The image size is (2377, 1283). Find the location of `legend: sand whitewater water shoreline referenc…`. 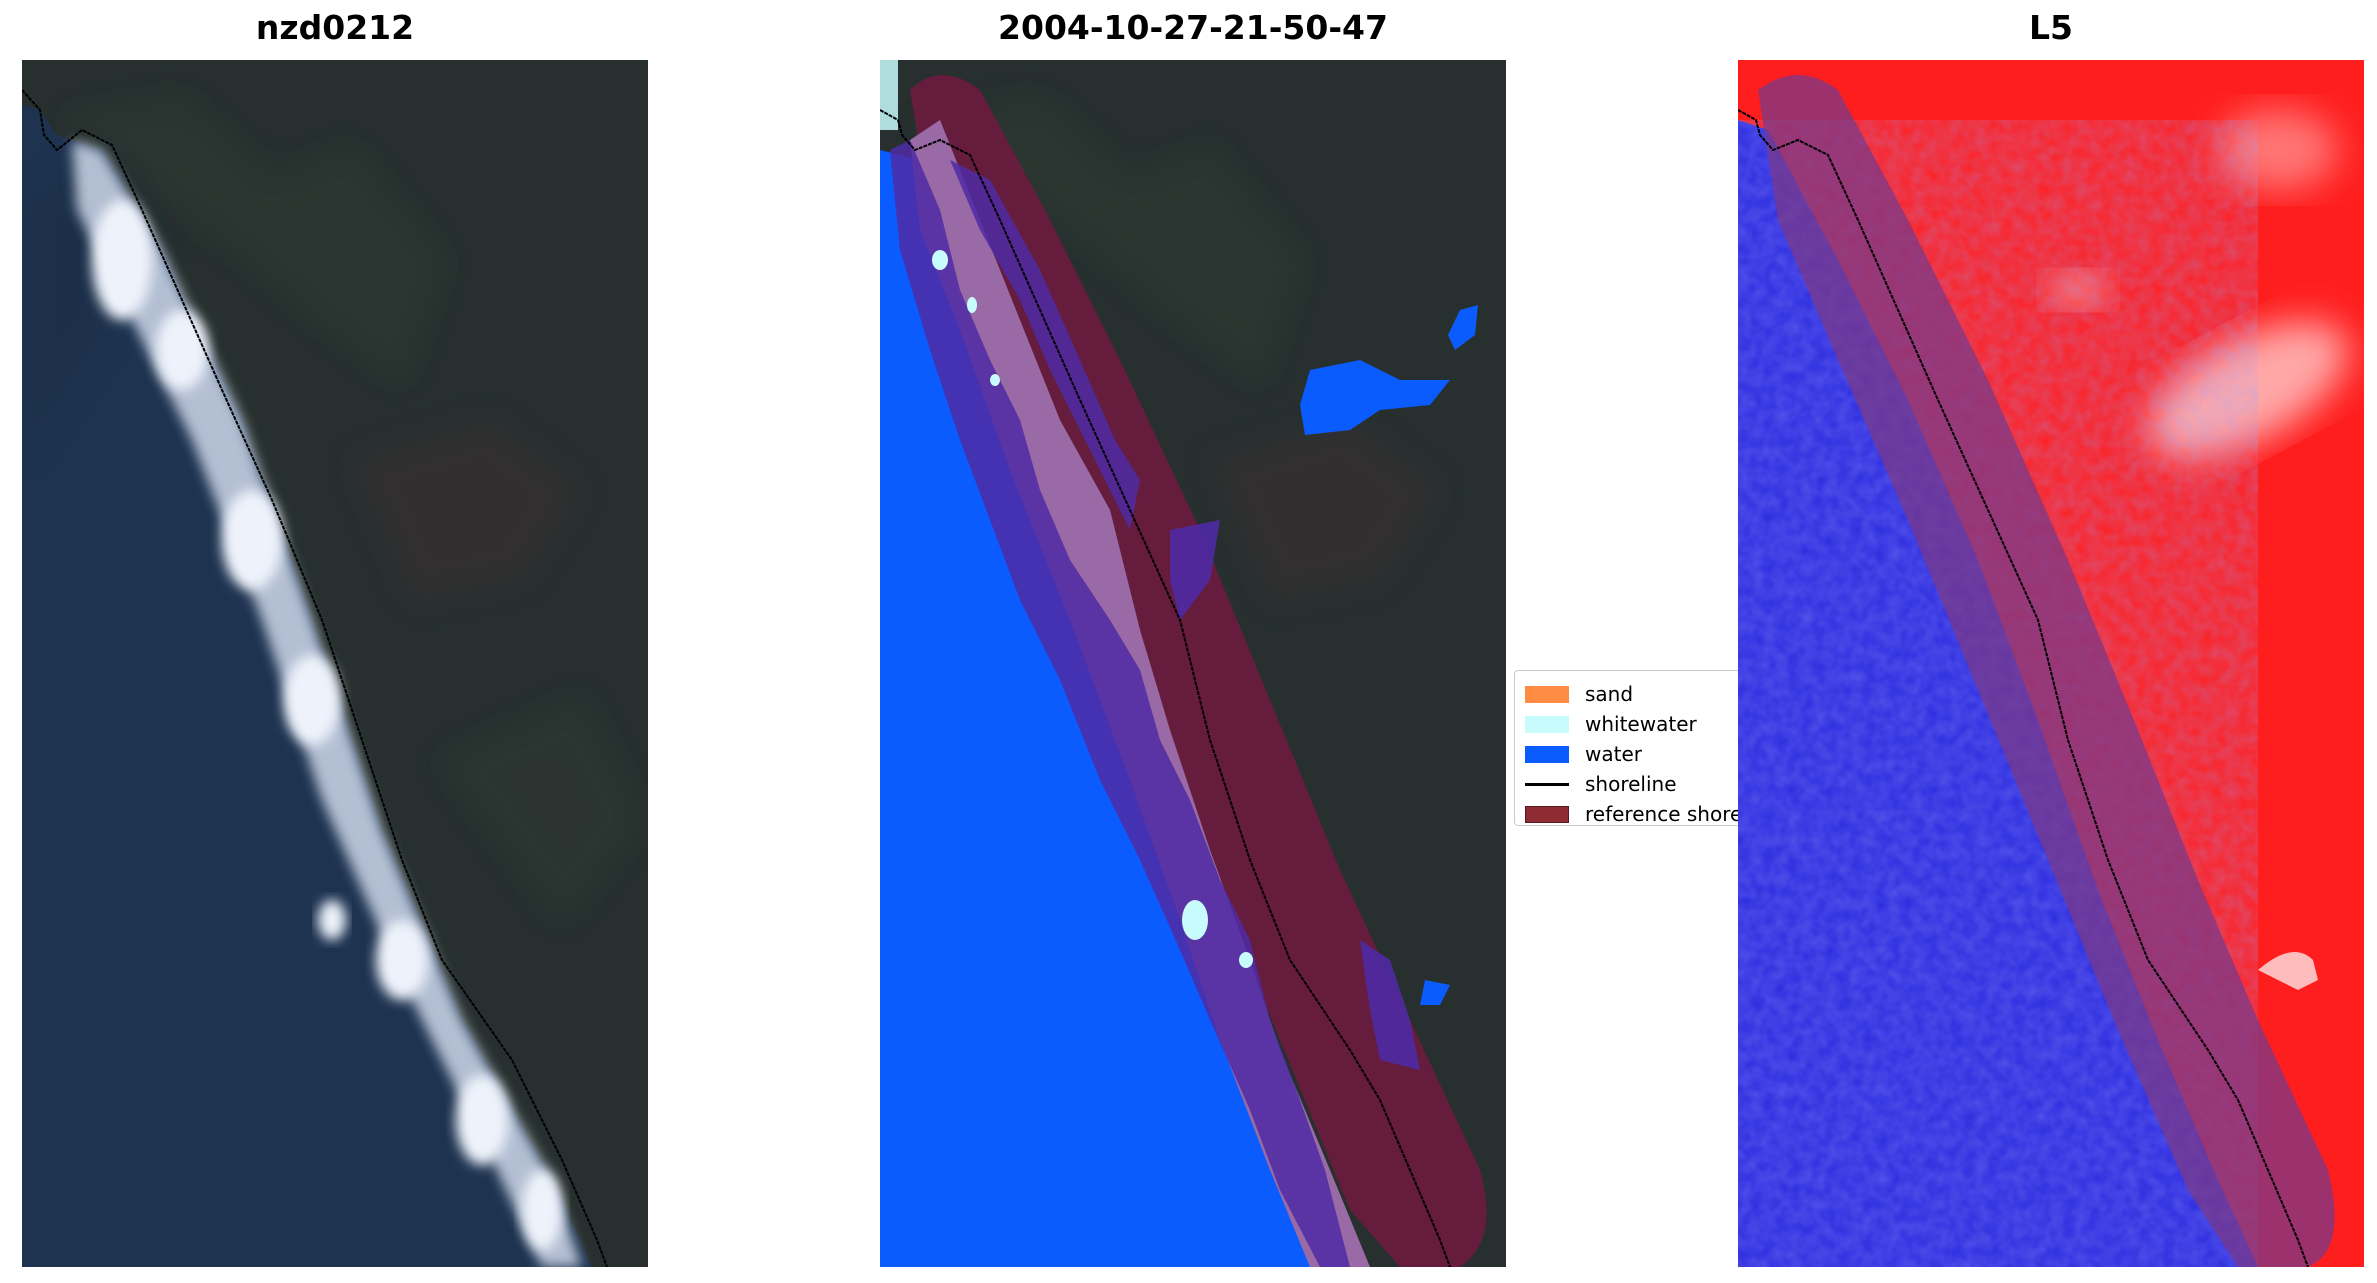

legend: sand whitewater water shoreline referenc… is located at coordinates (1626, 748).